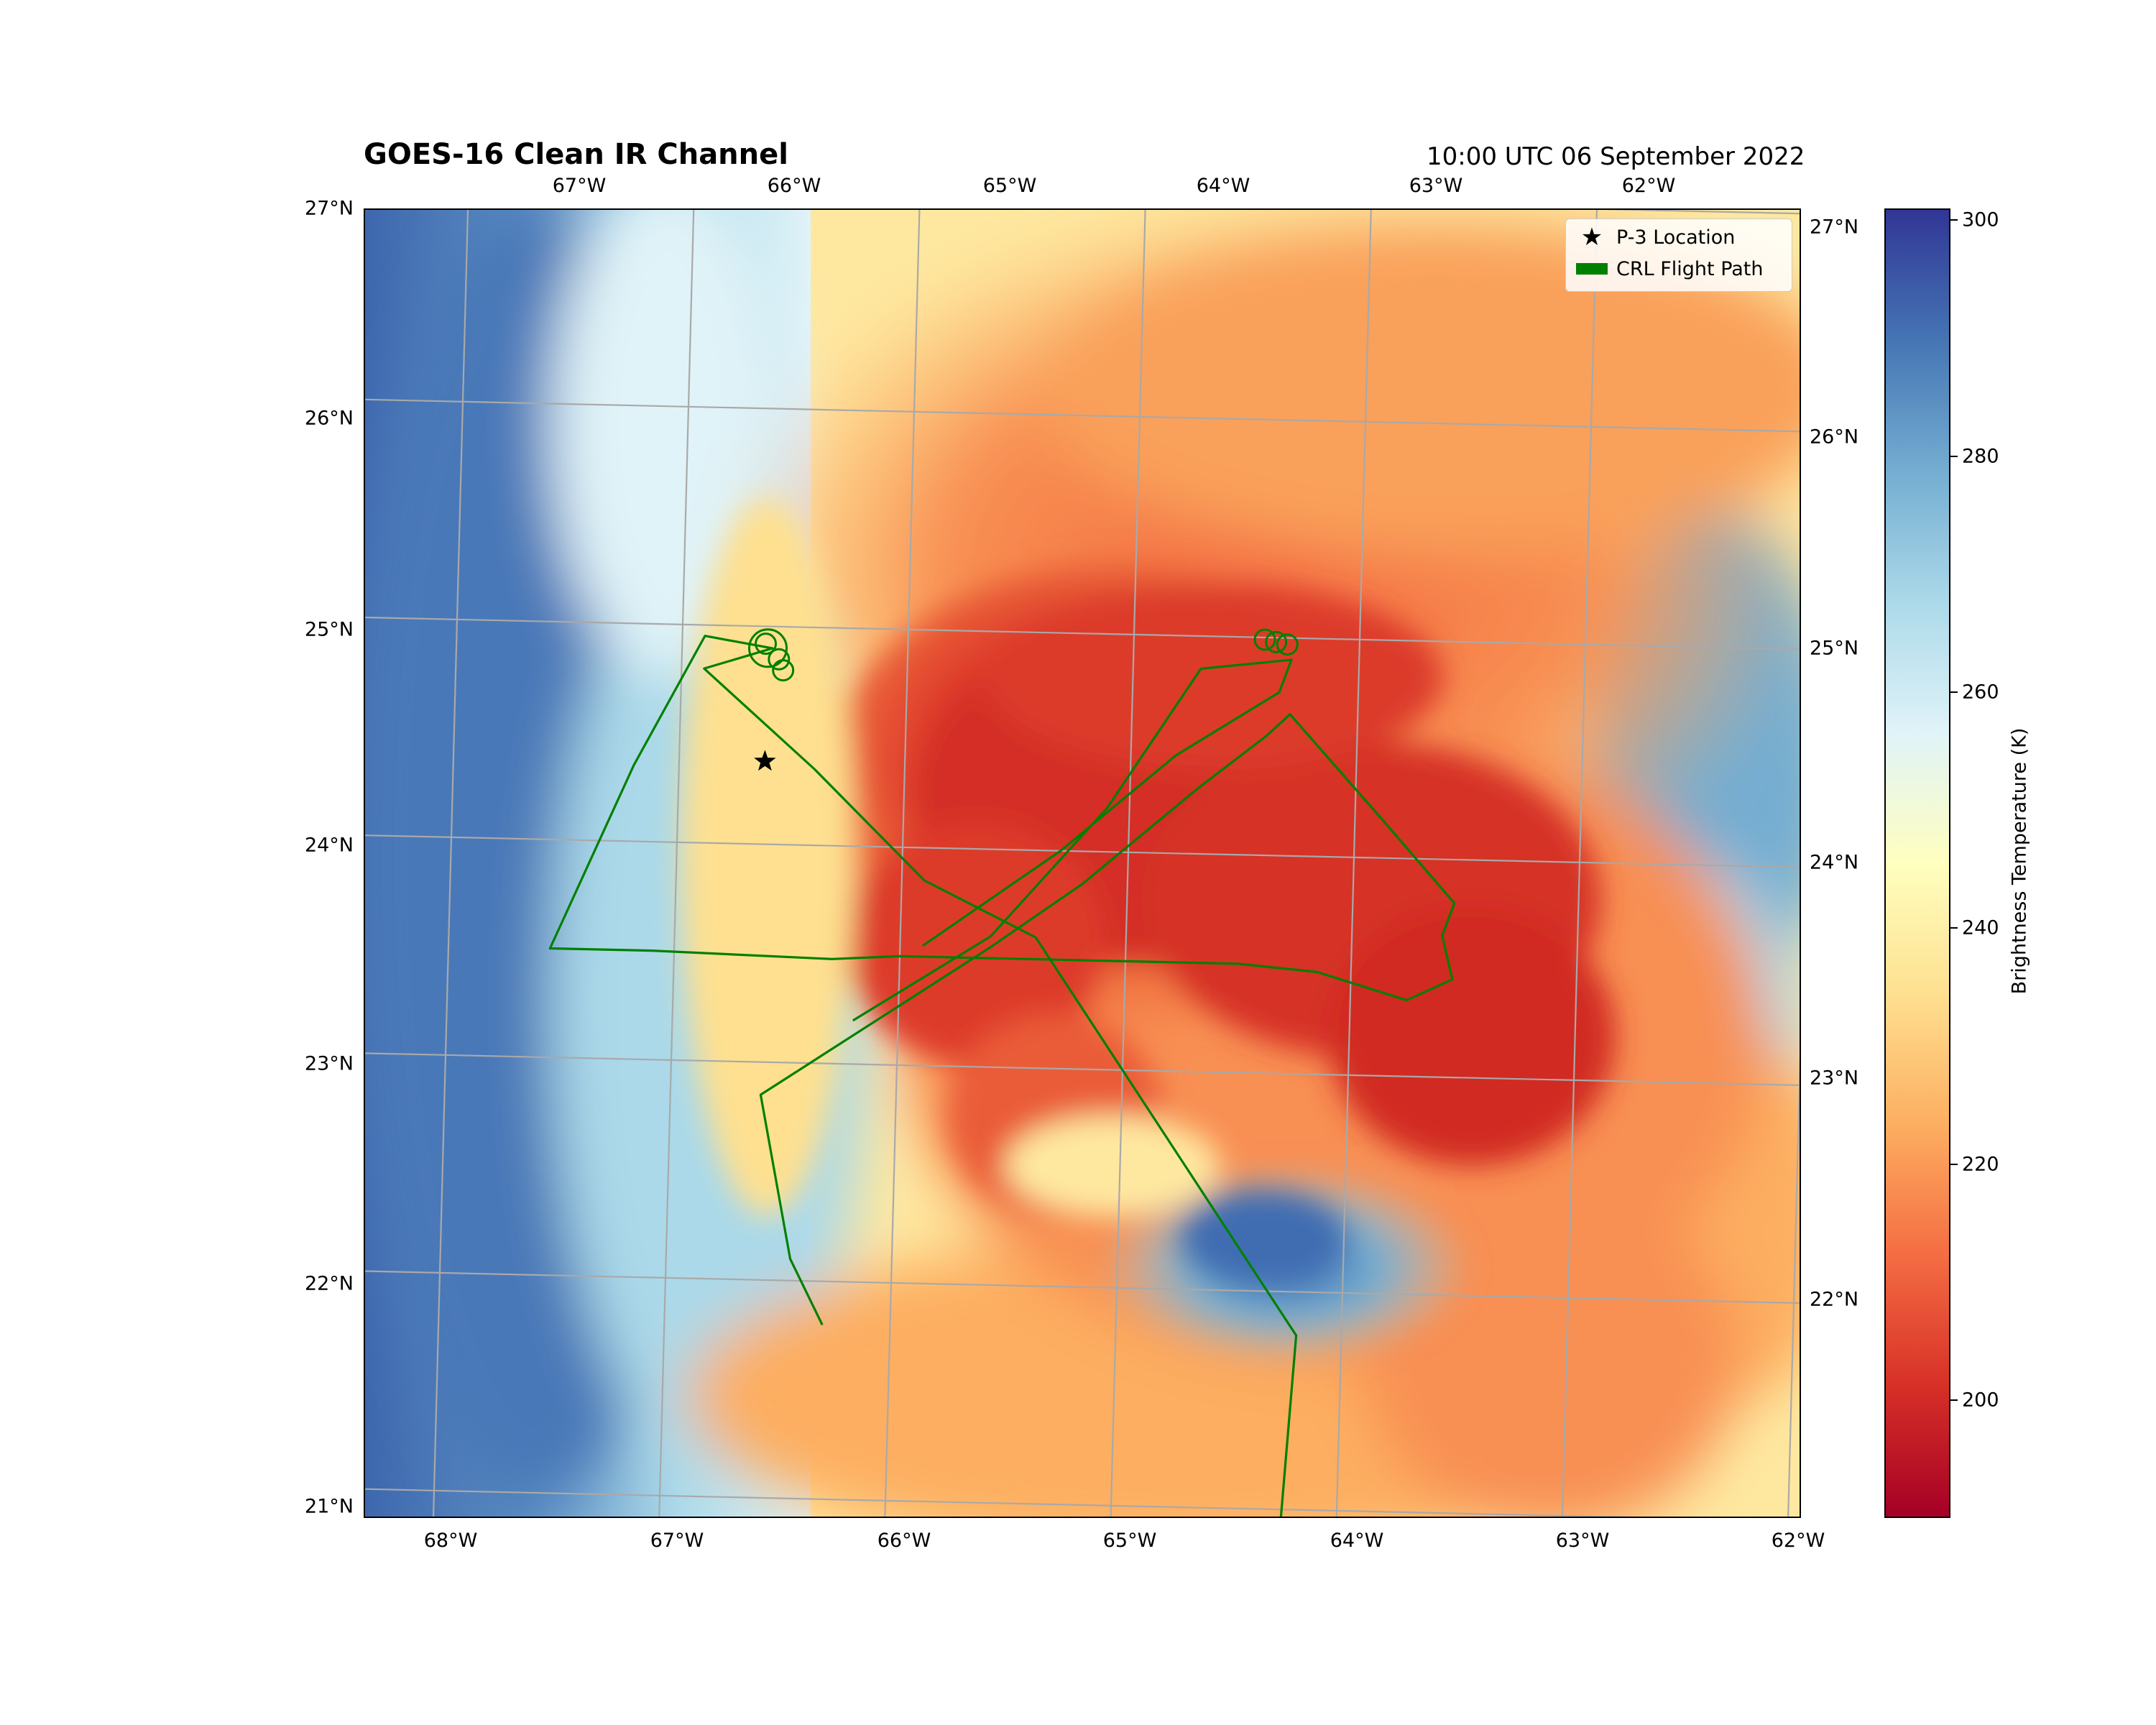 The height and width of the screenshot is (1725, 2156). Describe the element at coordinates (1980, 456) in the screenshot. I see `colorbar-tick-label: 280` at that location.